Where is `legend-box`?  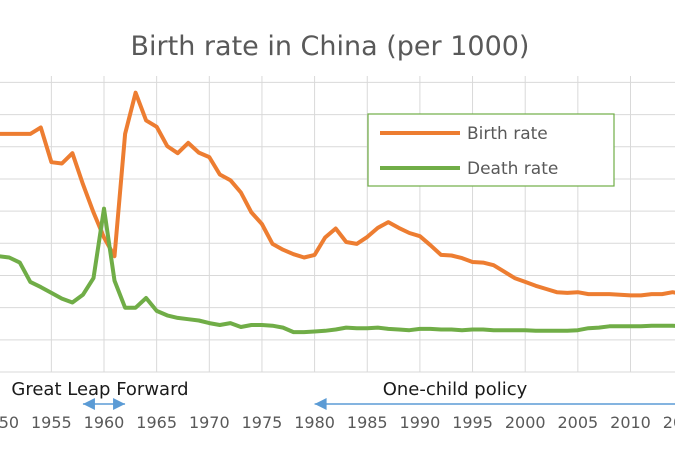
legend-box is located at coordinates (491, 150).